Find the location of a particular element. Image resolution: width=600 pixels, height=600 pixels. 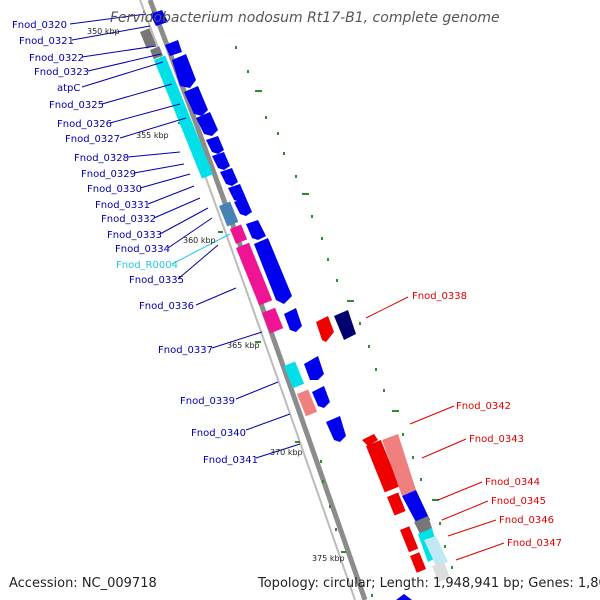

gene-fnod-0322-arrow is located at coordinates (173, 48).